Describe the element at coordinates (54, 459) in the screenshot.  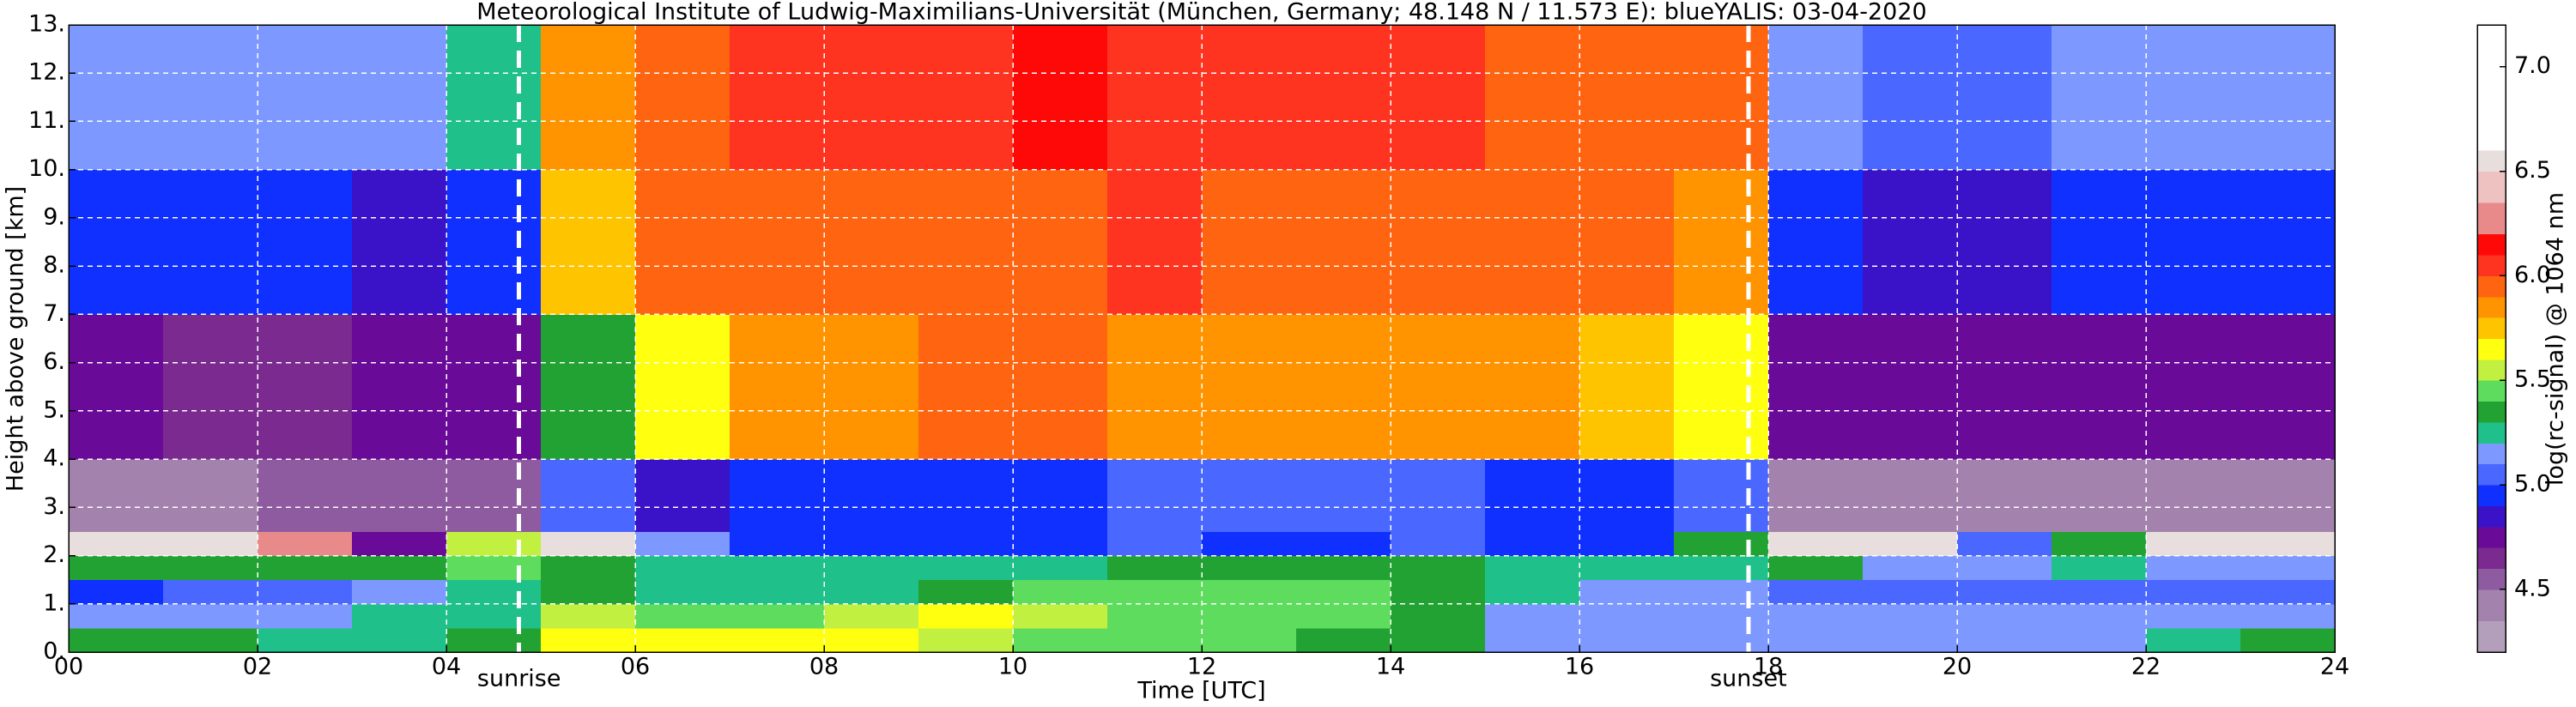
I see `y-tick-label: 4.` at that location.